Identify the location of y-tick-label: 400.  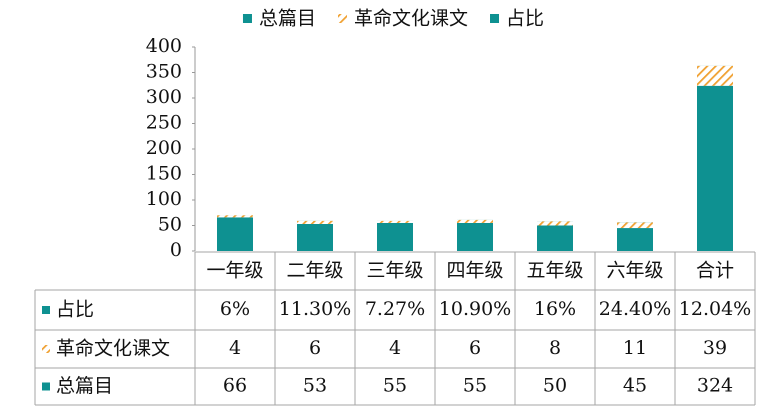
(164, 46).